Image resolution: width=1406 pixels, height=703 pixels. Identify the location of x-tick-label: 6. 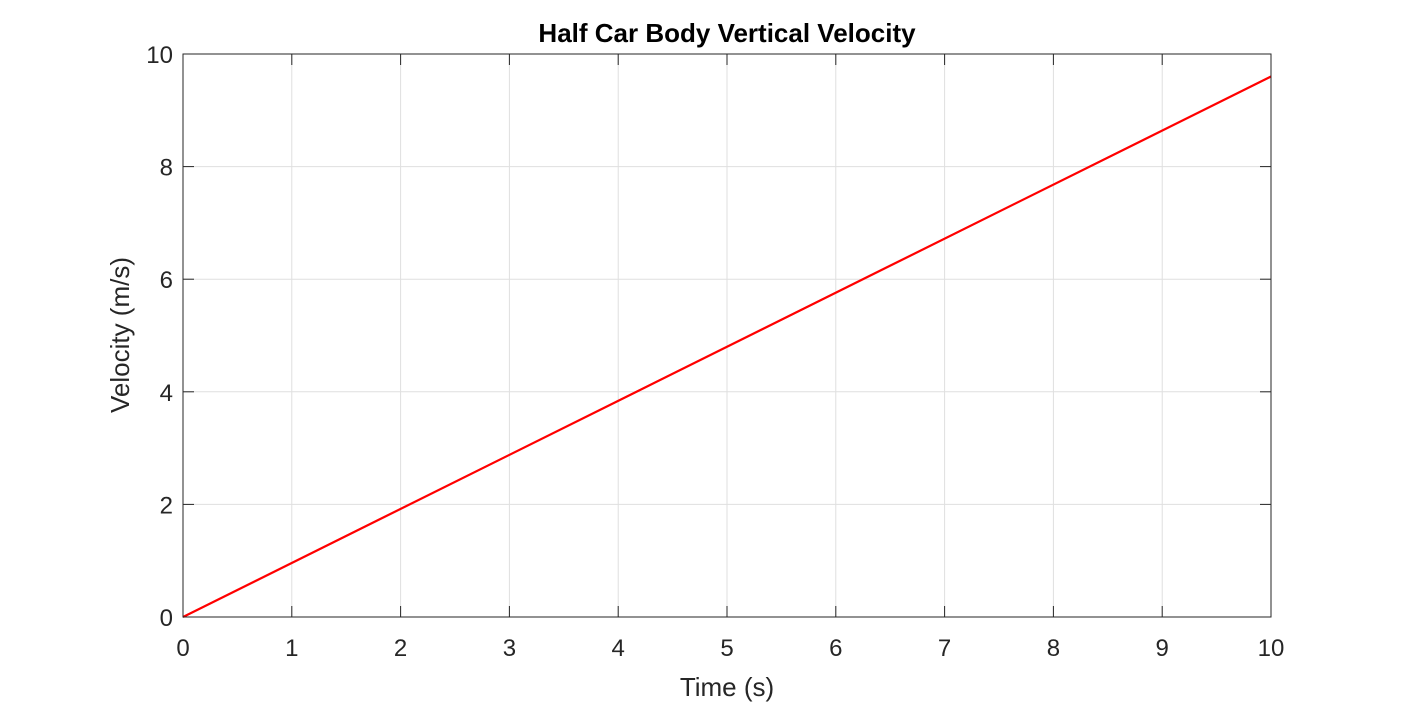
(835, 648).